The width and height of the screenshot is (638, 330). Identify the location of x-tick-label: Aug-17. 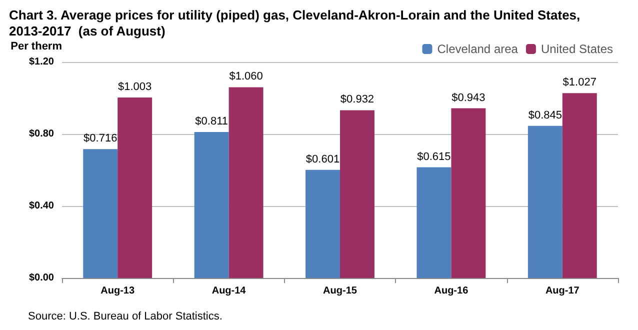
(562, 291).